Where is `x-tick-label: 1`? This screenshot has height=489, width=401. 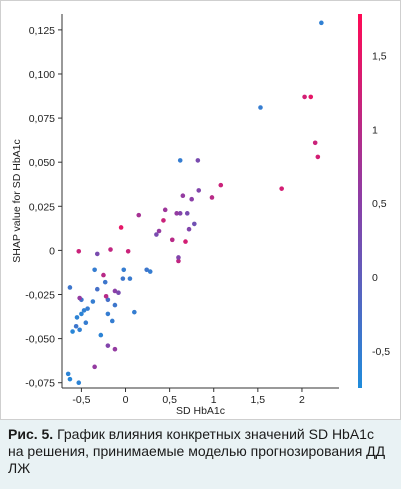
x-tick-label: 1 is located at coordinates (214, 400).